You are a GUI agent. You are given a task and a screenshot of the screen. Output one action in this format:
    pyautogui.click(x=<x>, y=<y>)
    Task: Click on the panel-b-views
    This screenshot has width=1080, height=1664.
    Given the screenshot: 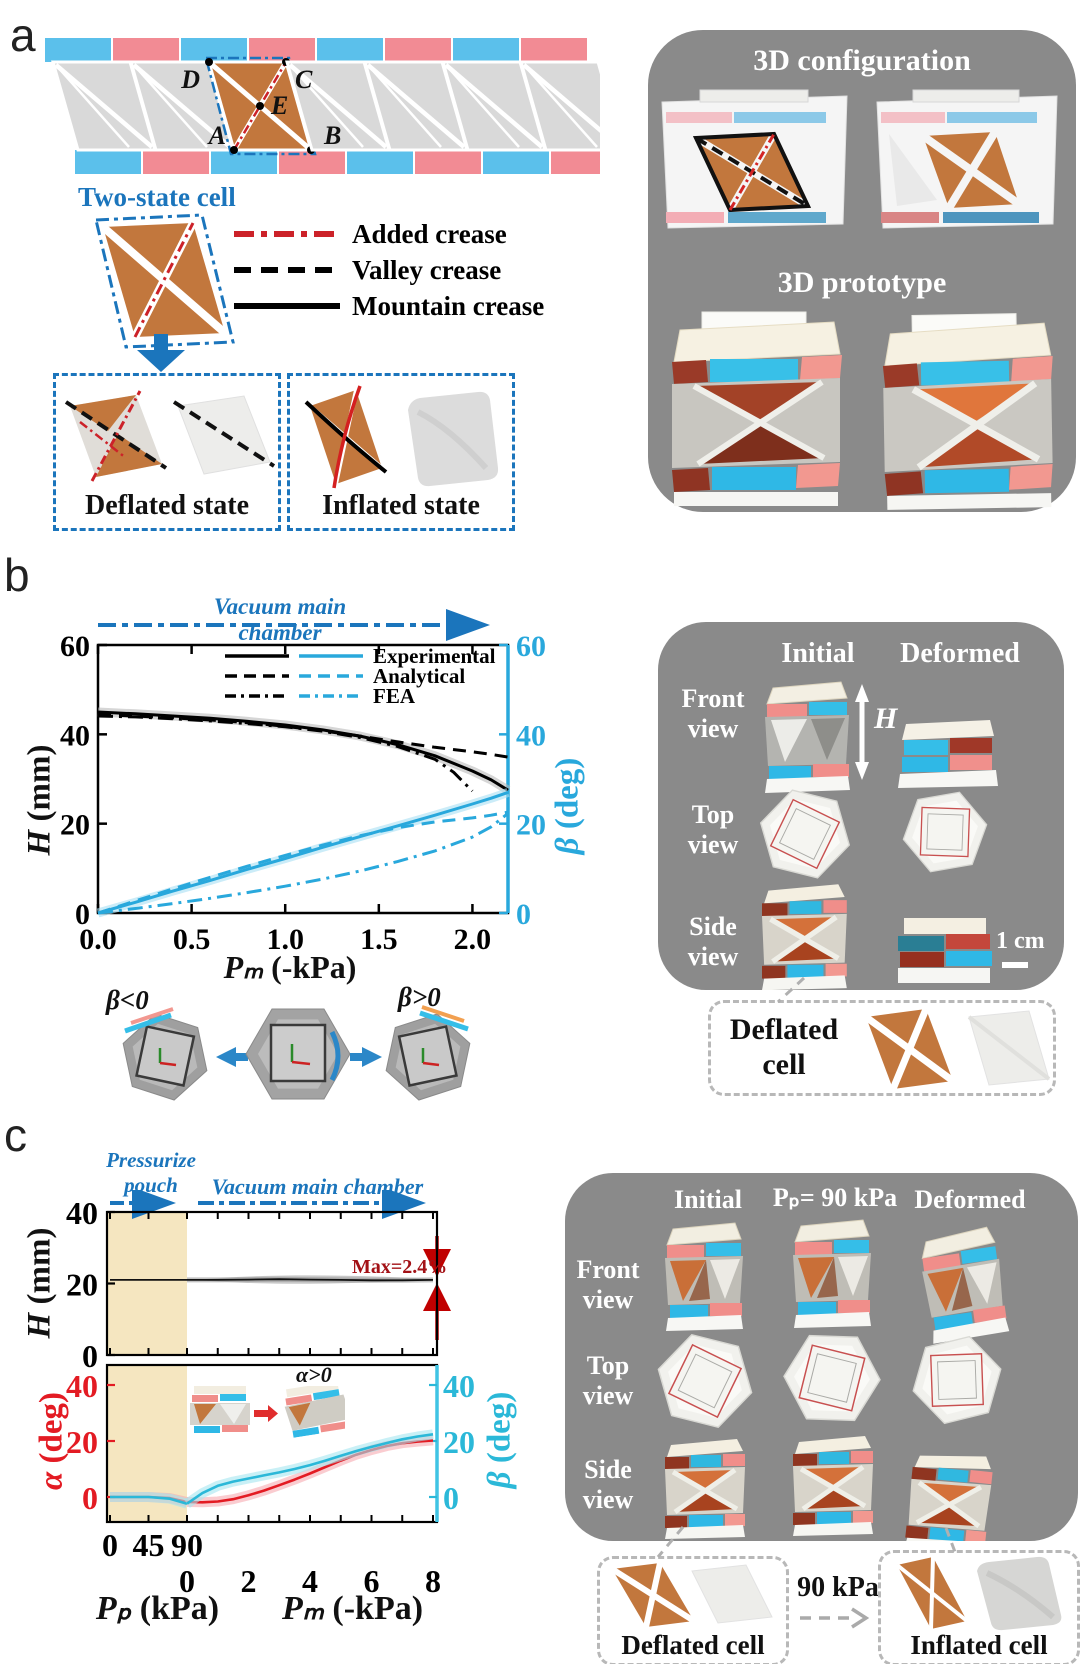 What is the action you would take?
    pyautogui.click(x=874, y=835)
    